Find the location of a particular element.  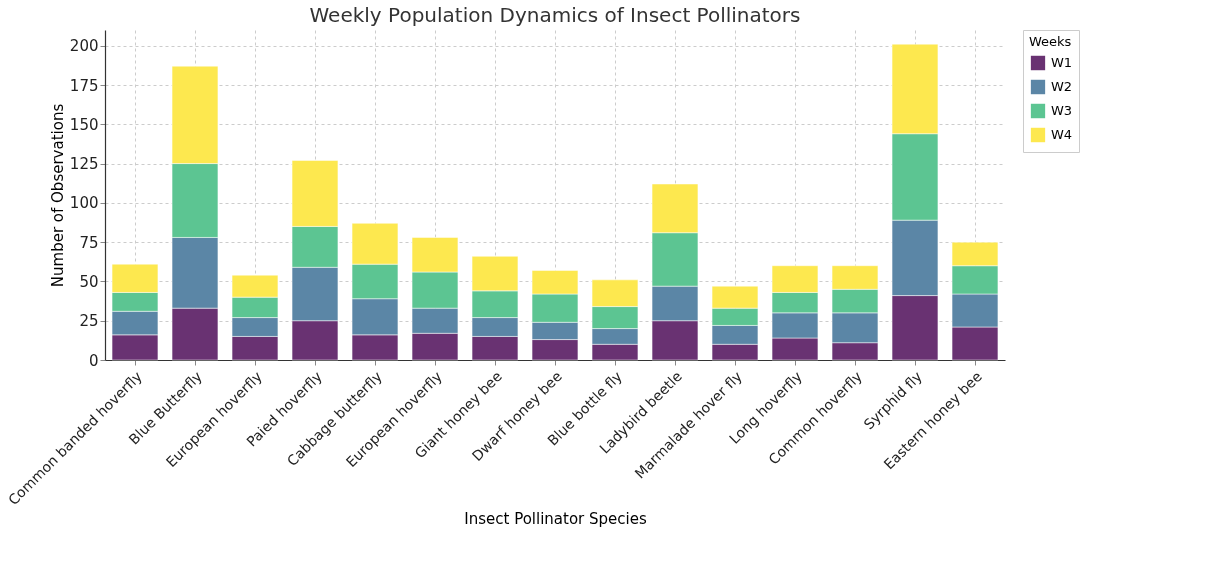

y-tick-label: 75 is located at coordinates (89, 242).